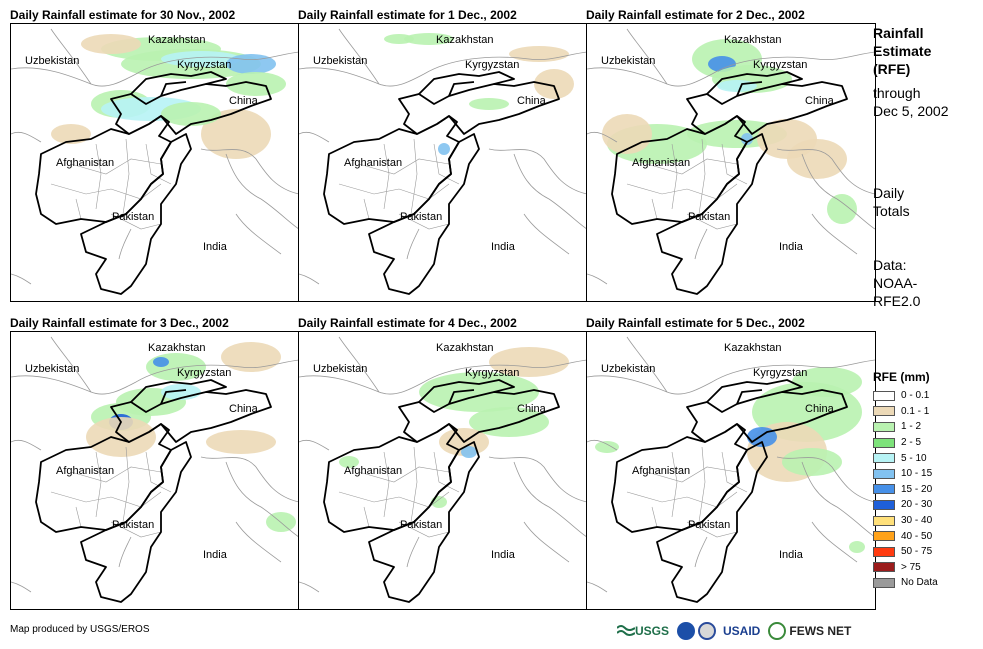  What do you see at coordinates (917, 489) in the screenshot?
I see `legend-label: 15 - 20` at bounding box center [917, 489].